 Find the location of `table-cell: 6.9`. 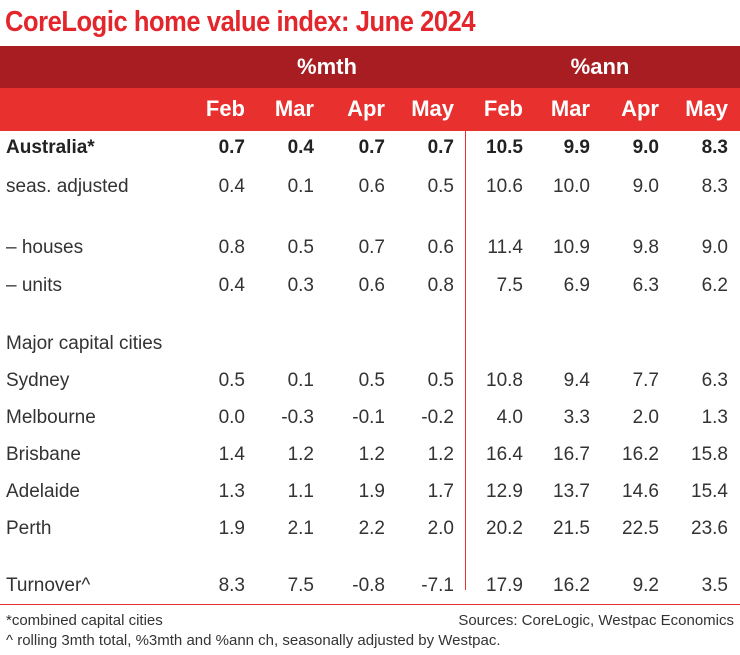

table-cell: 6.9 is located at coordinates (576, 285).